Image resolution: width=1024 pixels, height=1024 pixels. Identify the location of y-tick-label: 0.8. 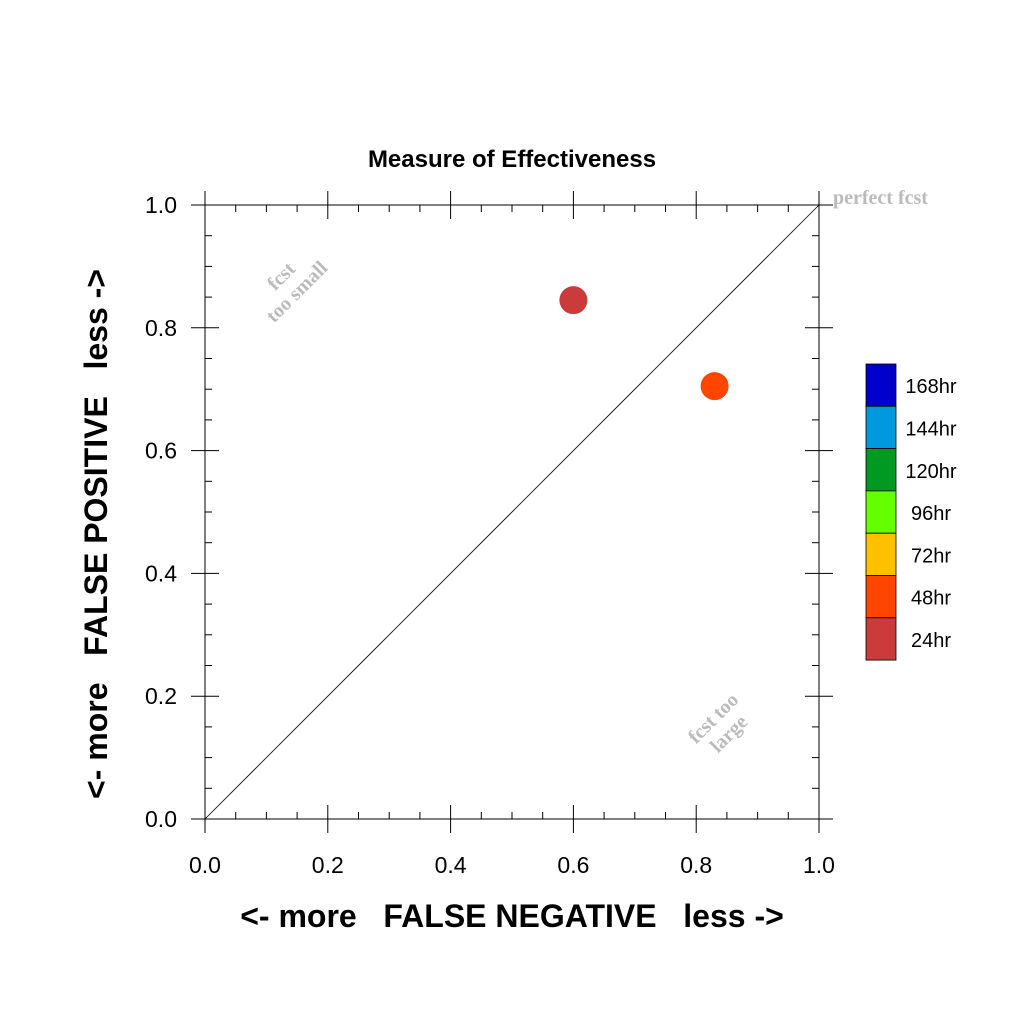
(161, 328).